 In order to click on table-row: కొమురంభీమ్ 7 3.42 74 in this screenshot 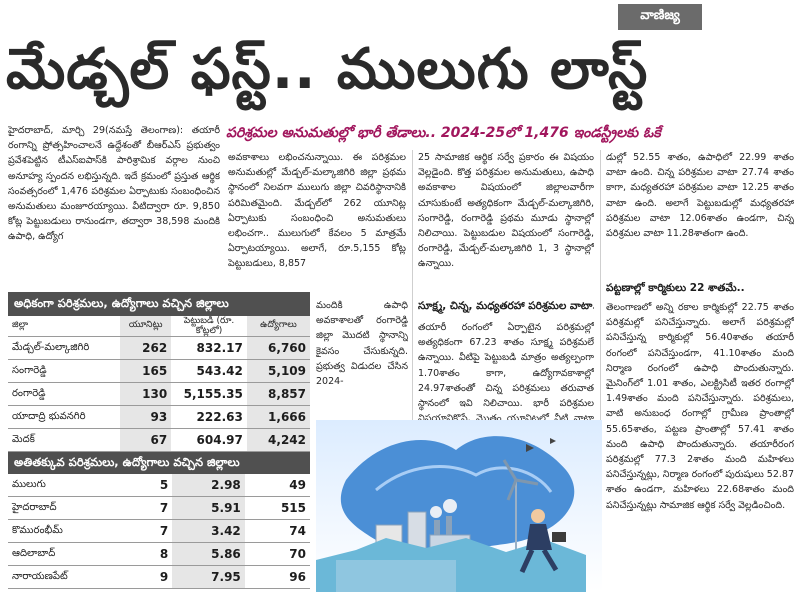, I will do `click(159, 531)`.